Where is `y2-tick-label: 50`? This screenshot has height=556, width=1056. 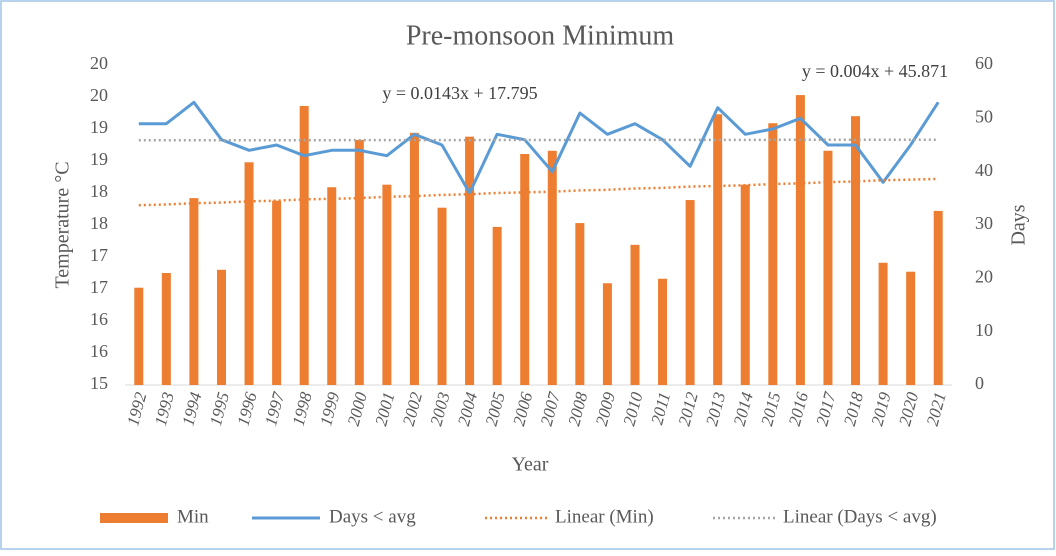
y2-tick-label: 50 is located at coordinates (984, 116).